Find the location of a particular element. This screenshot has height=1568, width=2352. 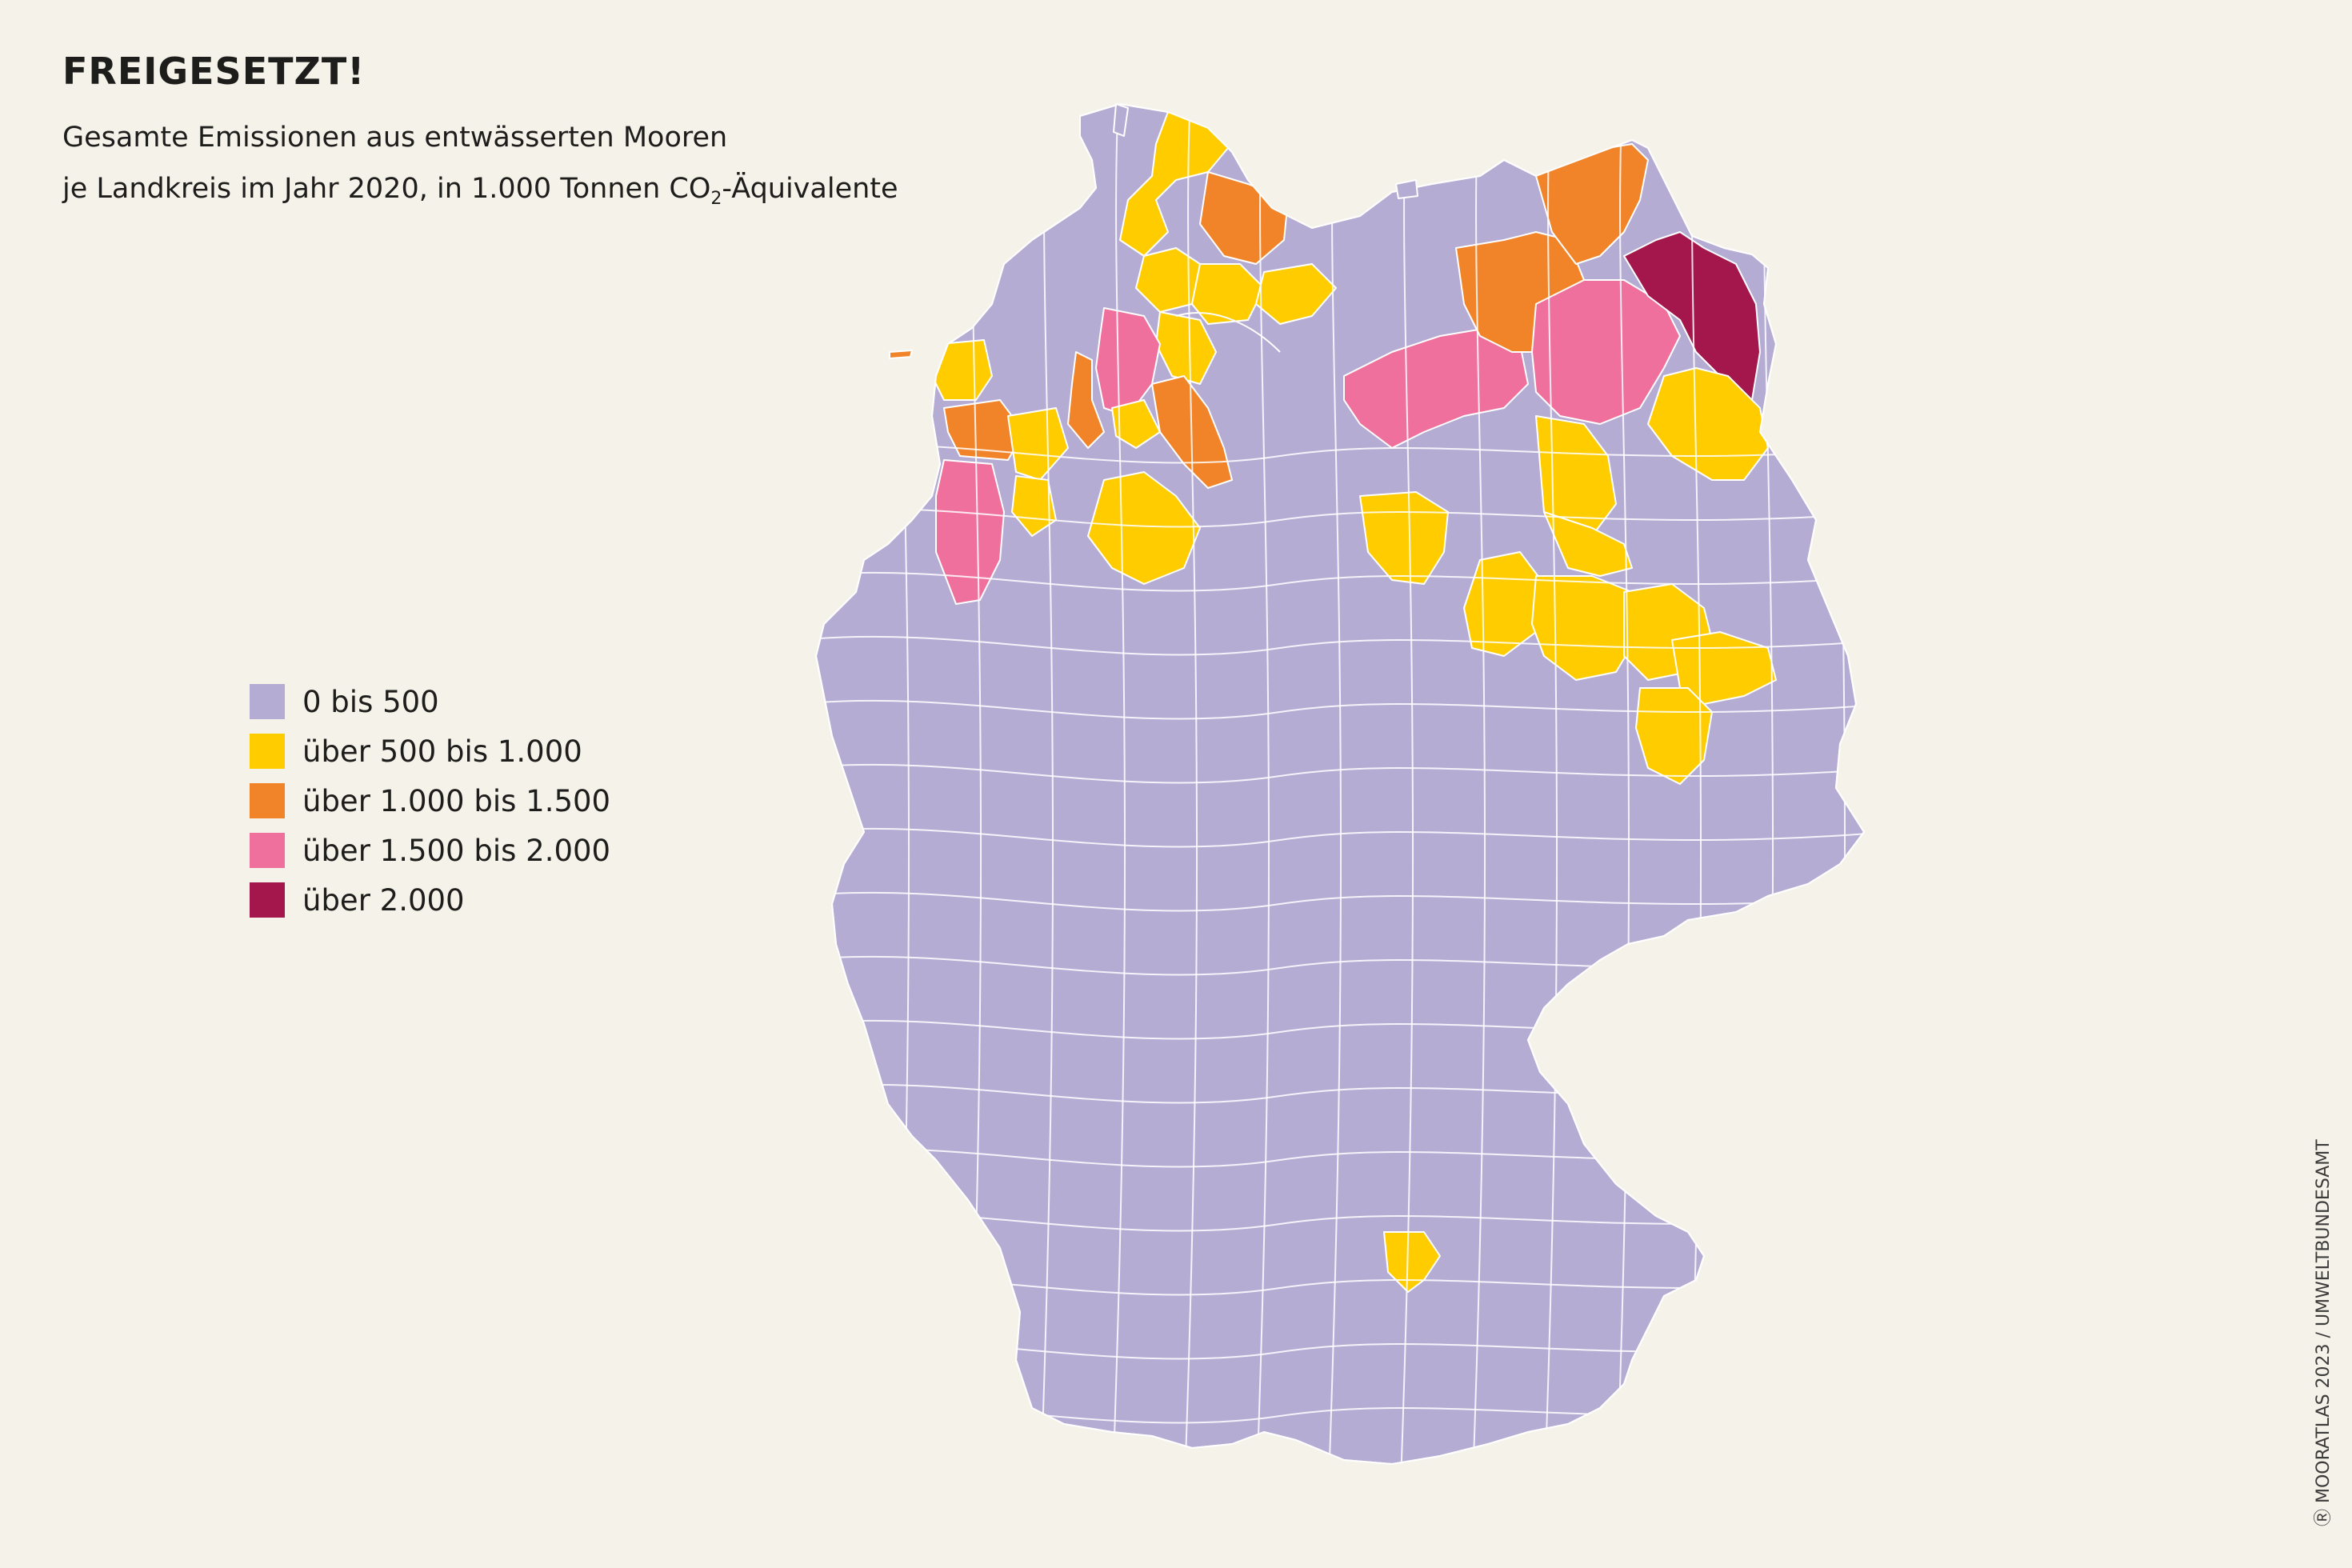

legend-item-1000-1500: über 1.000 bis 1.500 is located at coordinates (430, 801).